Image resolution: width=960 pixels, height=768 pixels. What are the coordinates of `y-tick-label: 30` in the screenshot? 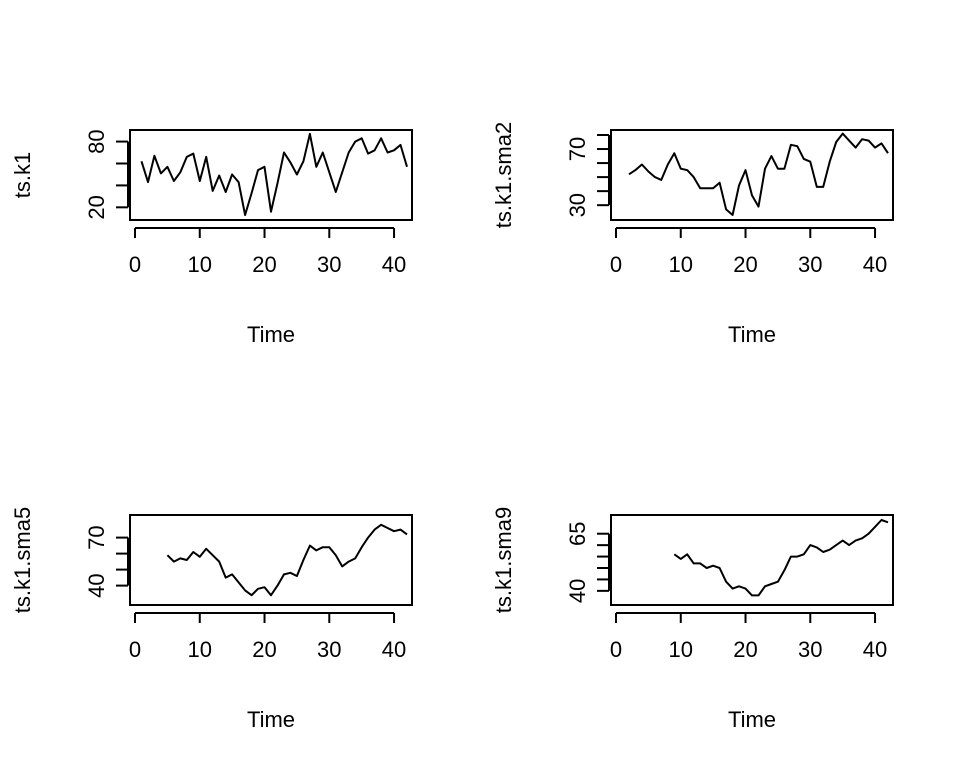 It's located at (577, 205).